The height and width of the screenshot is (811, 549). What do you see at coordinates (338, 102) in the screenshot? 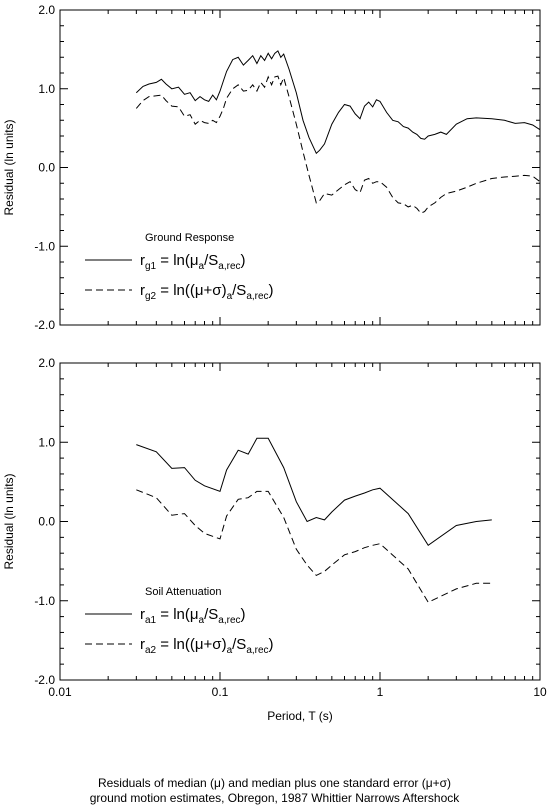
I see `panel-1-series-1-line` at bounding box center [338, 102].